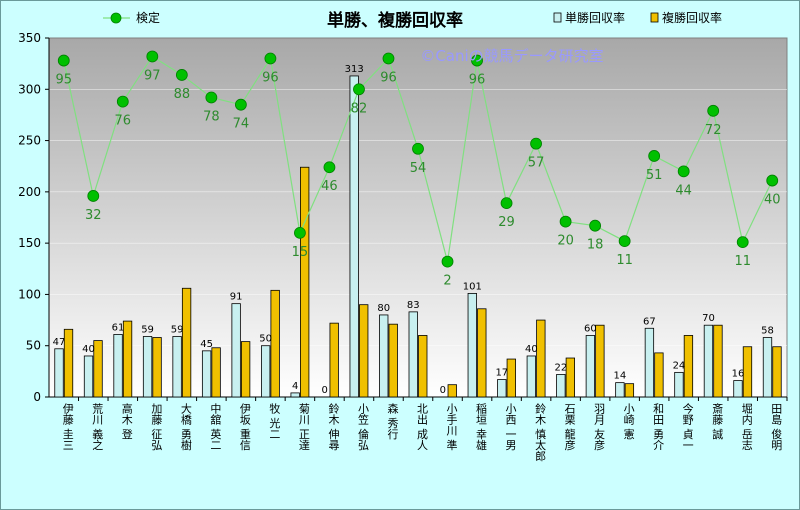  I want to click on legend-win-swatch, so click(557, 17).